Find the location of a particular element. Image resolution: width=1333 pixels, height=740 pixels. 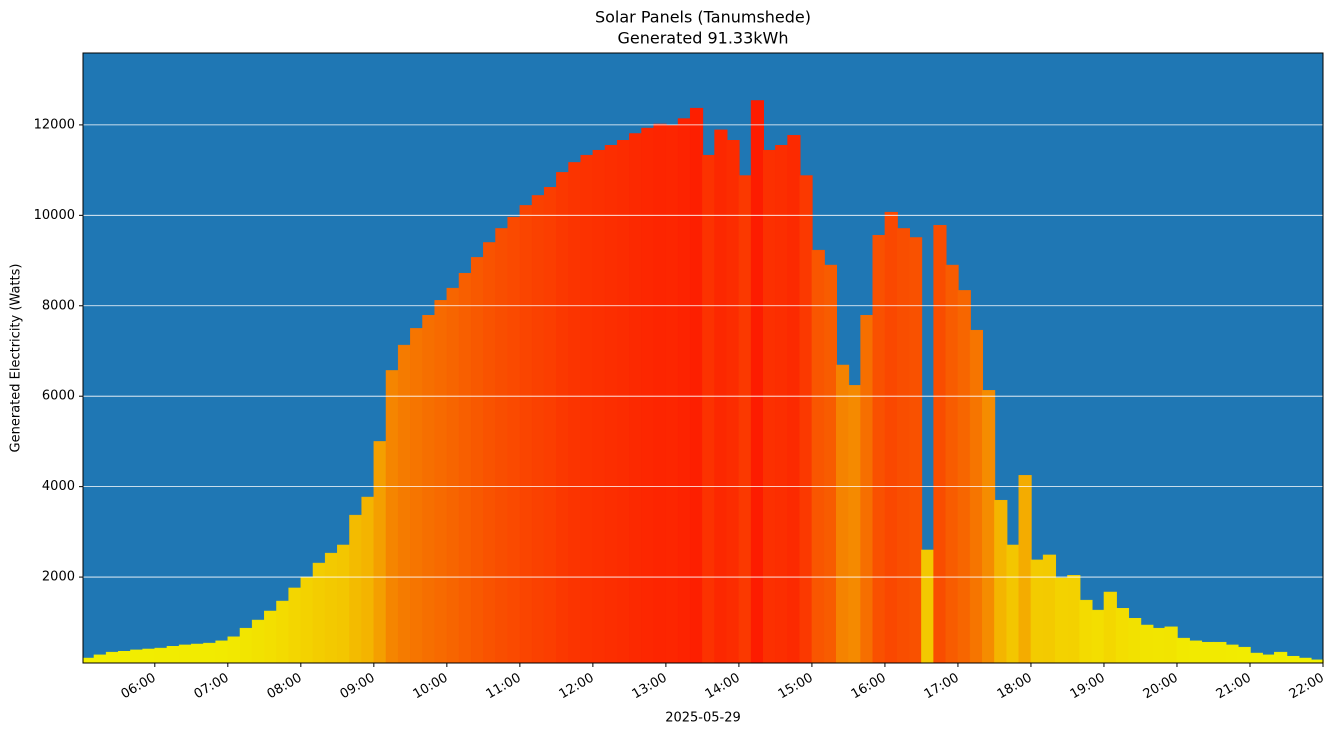

x-tick-label: 15:00 is located at coordinates (796, 687).